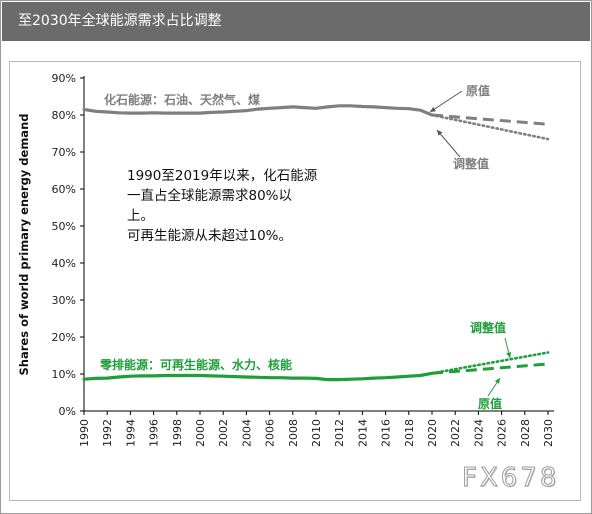 This screenshot has height=514, width=592. Describe the element at coordinates (488, 327) in the screenshot. I see `zero-adjusted-label: 调整值` at that location.